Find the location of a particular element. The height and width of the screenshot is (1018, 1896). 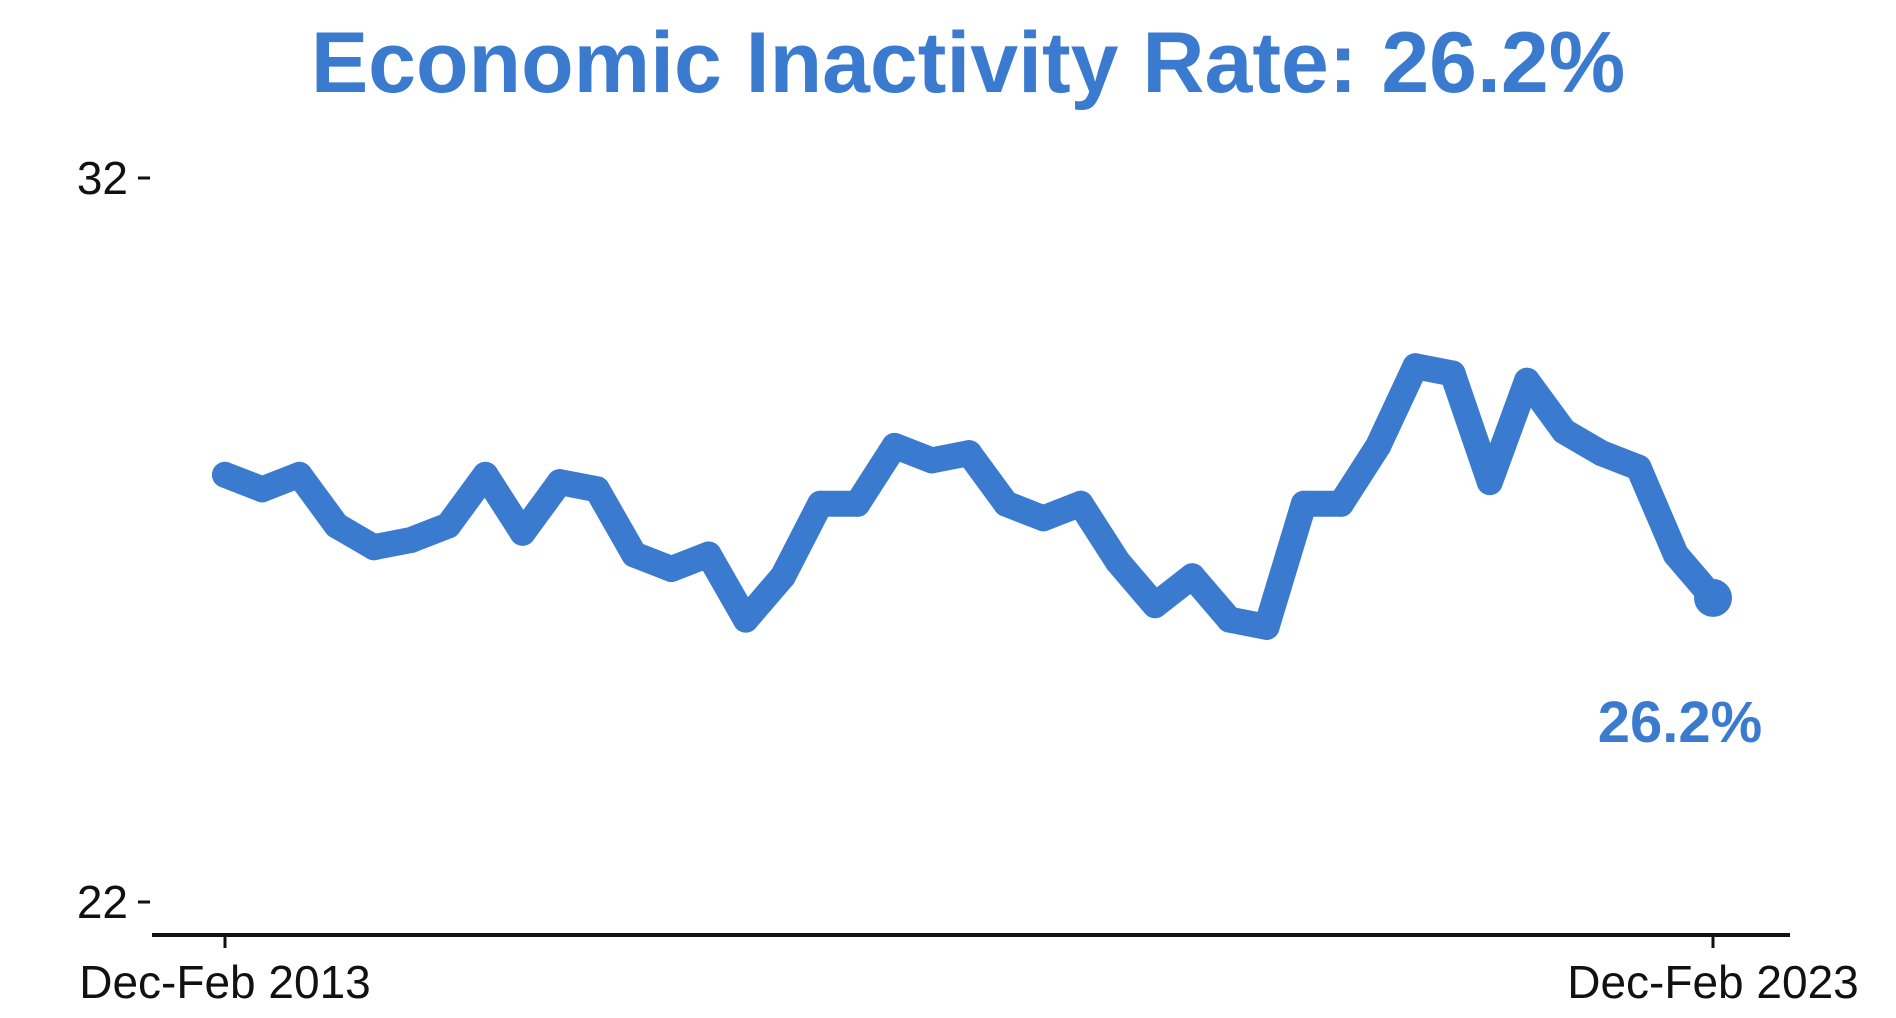

end-point-marker is located at coordinates (1713, 597).